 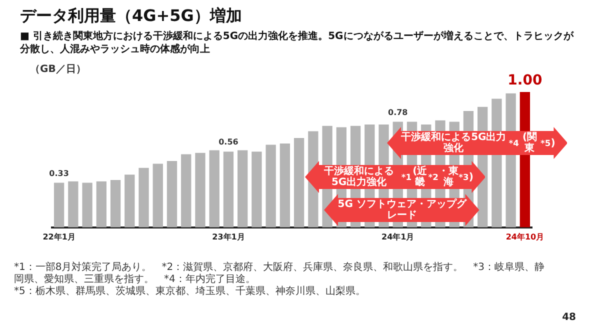 What do you see at coordinates (131, 16) in the screenshot?
I see `chart-title: データ利用量（4G+5G）増加` at bounding box center [131, 16].